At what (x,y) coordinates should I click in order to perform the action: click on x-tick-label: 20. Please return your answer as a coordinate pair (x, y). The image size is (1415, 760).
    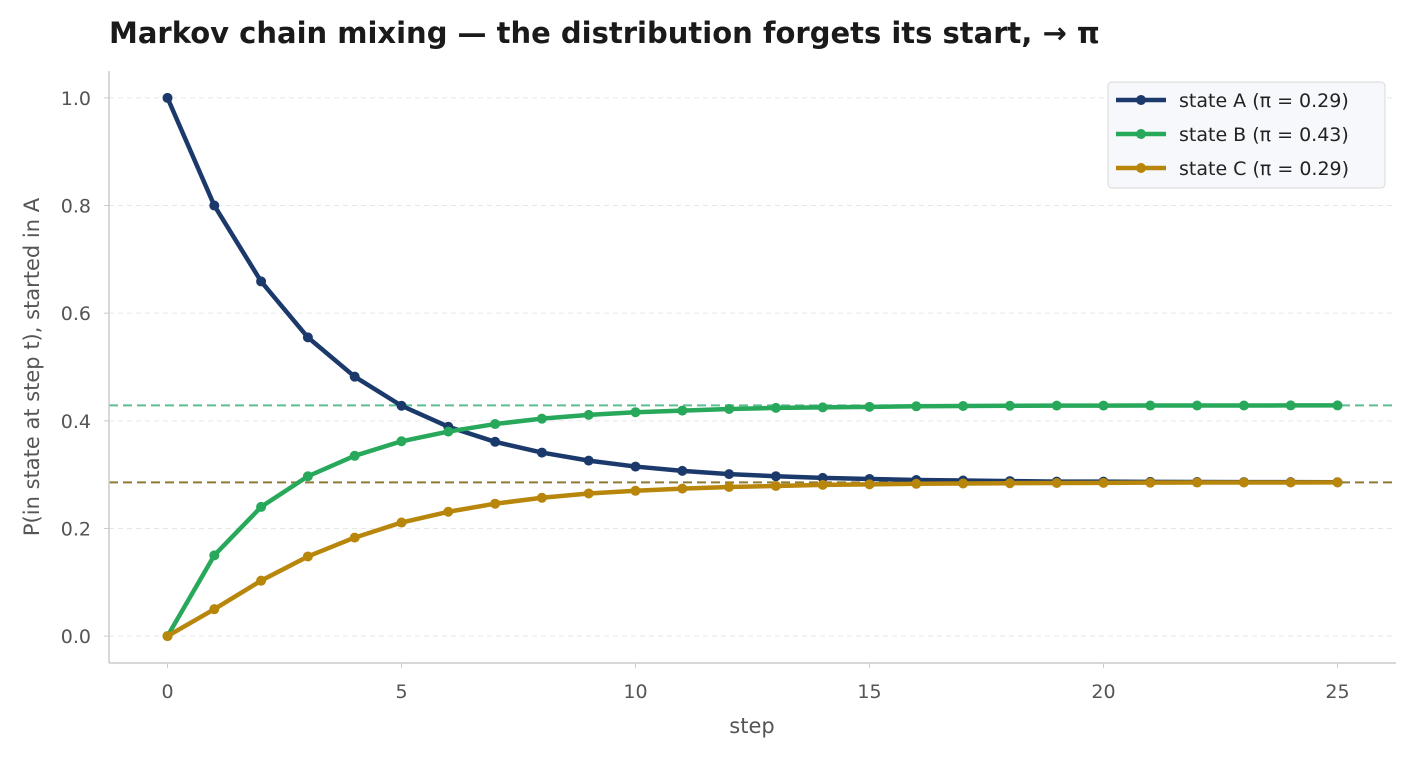
    Looking at the image, I should click on (1103, 692).